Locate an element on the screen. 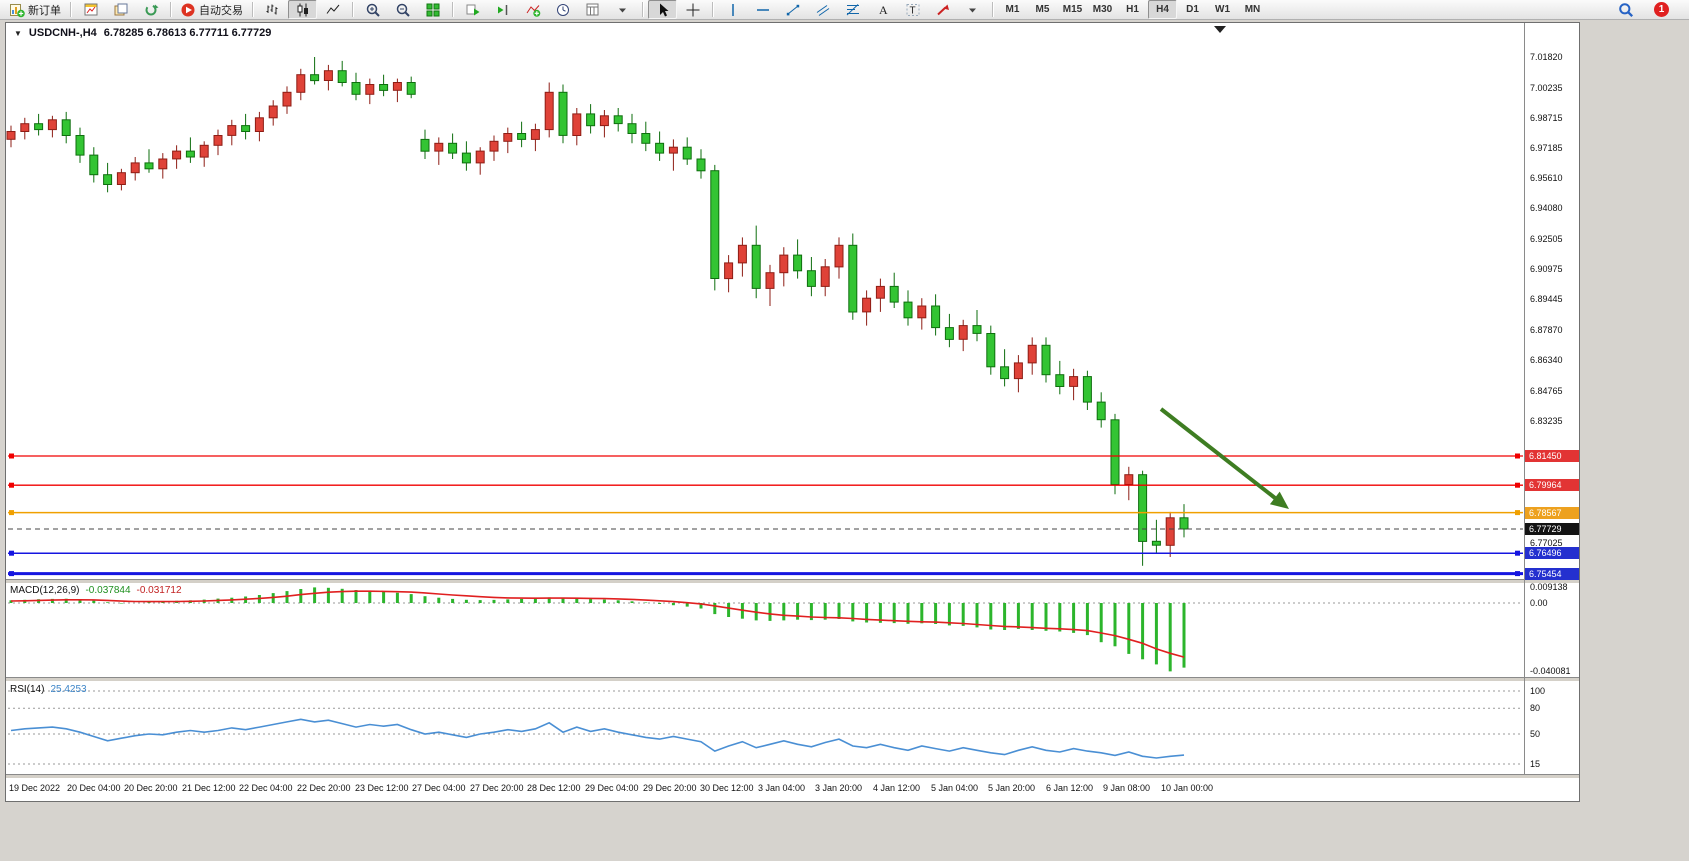  svg-text: T is located at coordinates (912, 10).